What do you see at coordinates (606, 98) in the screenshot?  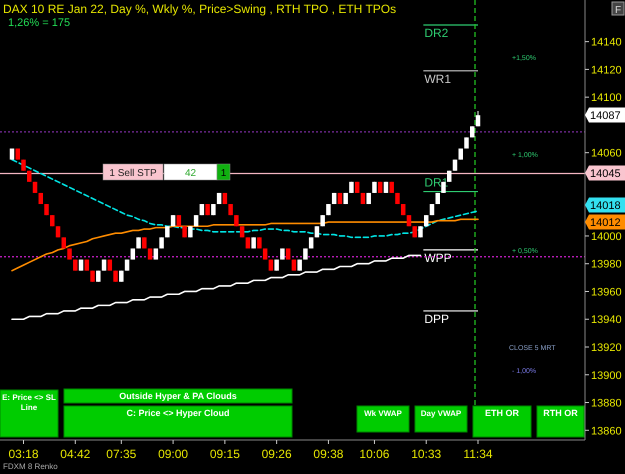 I see `y-tick-label: 14100` at bounding box center [606, 98].